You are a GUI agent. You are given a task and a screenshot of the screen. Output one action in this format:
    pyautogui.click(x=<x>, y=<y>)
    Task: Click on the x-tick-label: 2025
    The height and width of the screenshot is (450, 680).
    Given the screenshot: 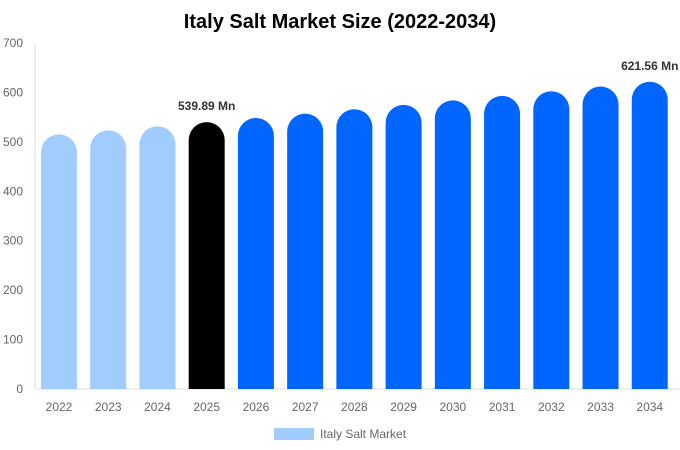 What is the action you would take?
    pyautogui.click(x=206, y=407)
    